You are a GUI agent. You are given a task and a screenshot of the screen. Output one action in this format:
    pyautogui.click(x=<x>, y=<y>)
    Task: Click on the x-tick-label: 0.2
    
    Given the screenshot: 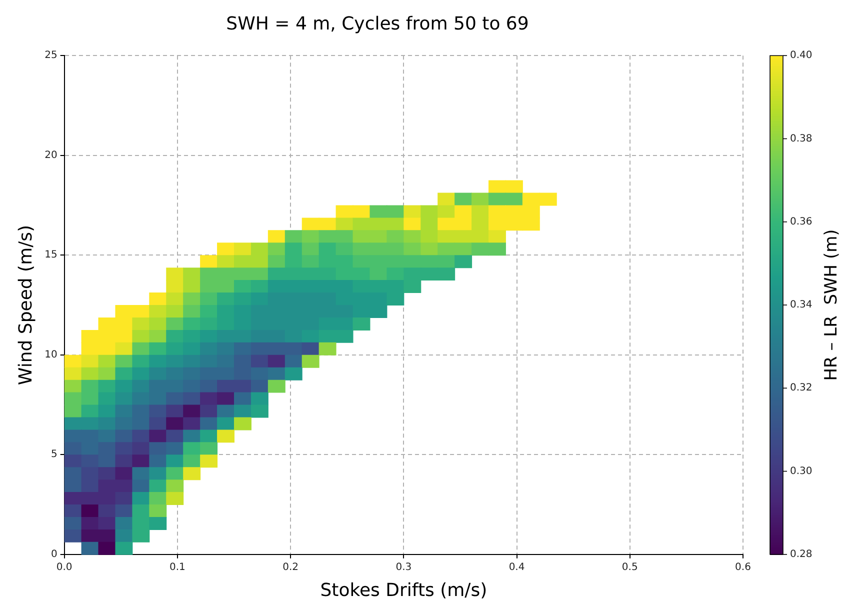 What is the action you would take?
    pyautogui.click(x=290, y=567)
    